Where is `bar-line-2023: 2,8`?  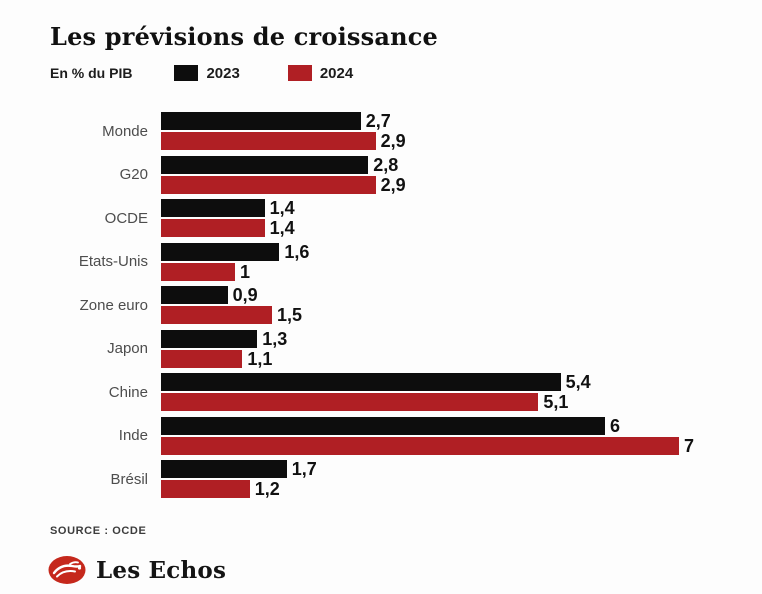
bar-line-2023: 2,8 is located at coordinates (283, 164).